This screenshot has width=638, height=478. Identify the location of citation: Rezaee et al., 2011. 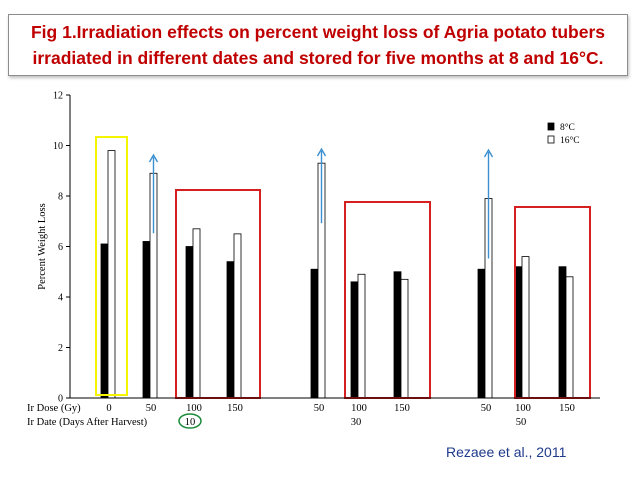
(506, 452).